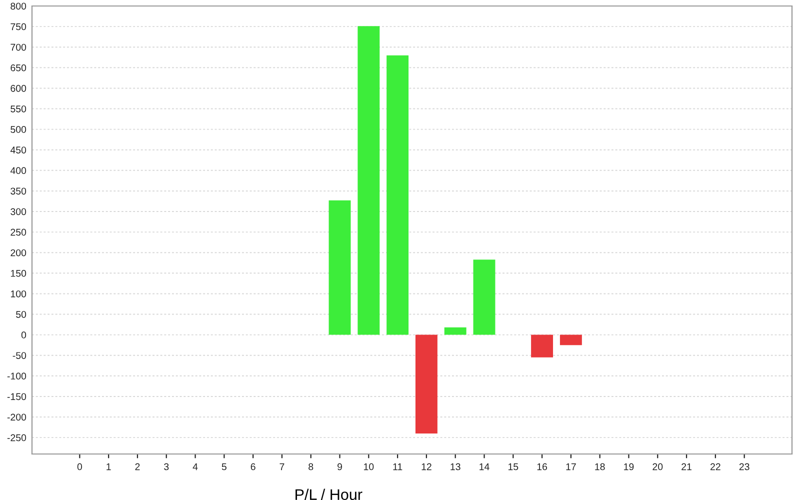 This screenshot has width=800, height=500. What do you see at coordinates (513, 466) in the screenshot?
I see `x-tick-label: 15` at bounding box center [513, 466].